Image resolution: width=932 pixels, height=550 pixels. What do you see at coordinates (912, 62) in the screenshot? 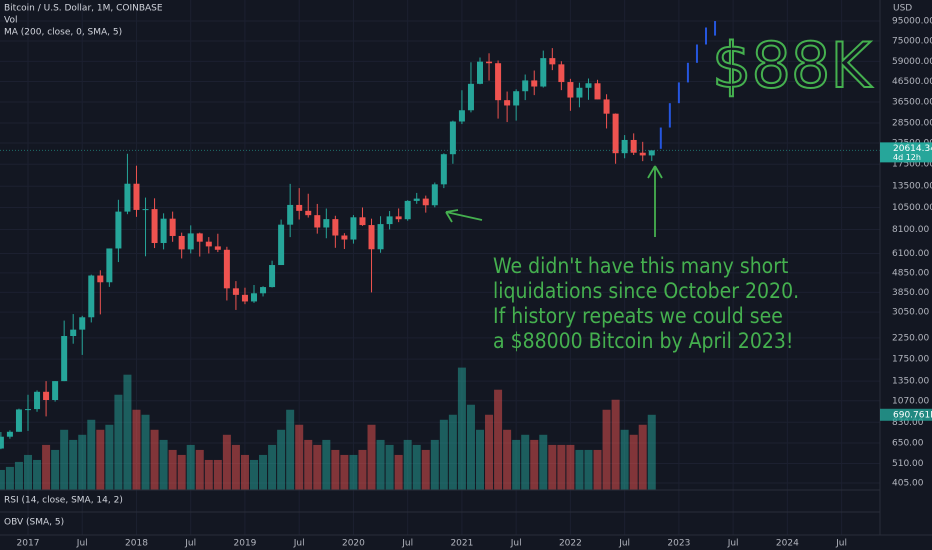
I see `y-tick-label: 59000.00` at bounding box center [912, 62].